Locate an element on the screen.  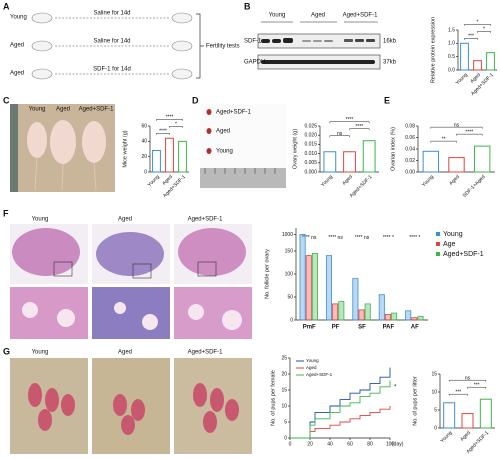
significance-label: *** is located at coordinates (458, 393).